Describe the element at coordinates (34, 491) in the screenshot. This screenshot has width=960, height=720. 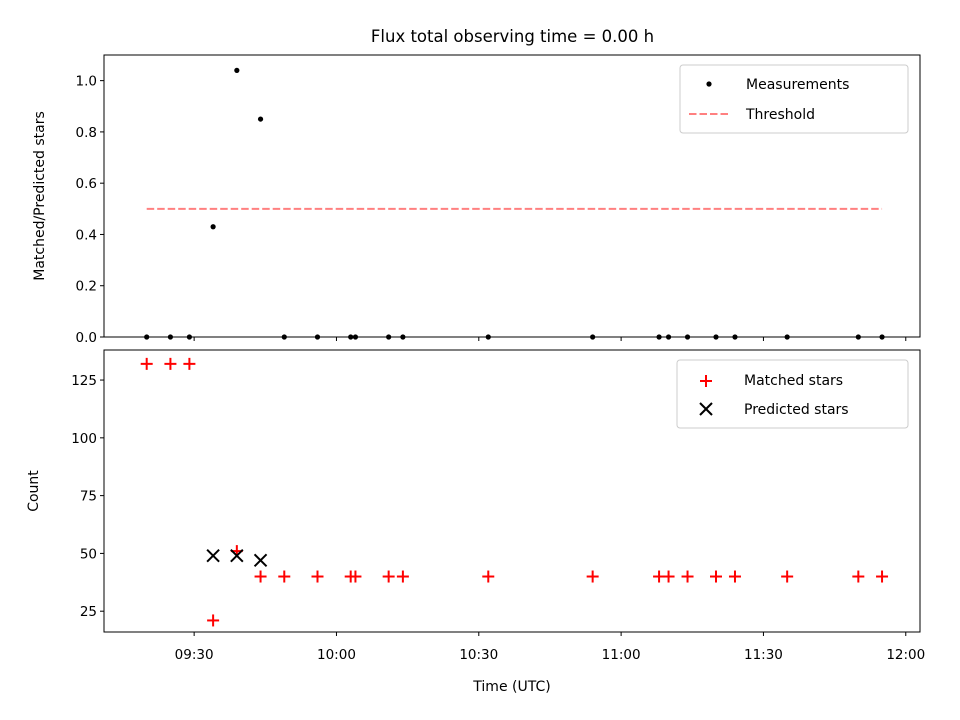
I see `bottom-y-axis-label: Count` at that location.